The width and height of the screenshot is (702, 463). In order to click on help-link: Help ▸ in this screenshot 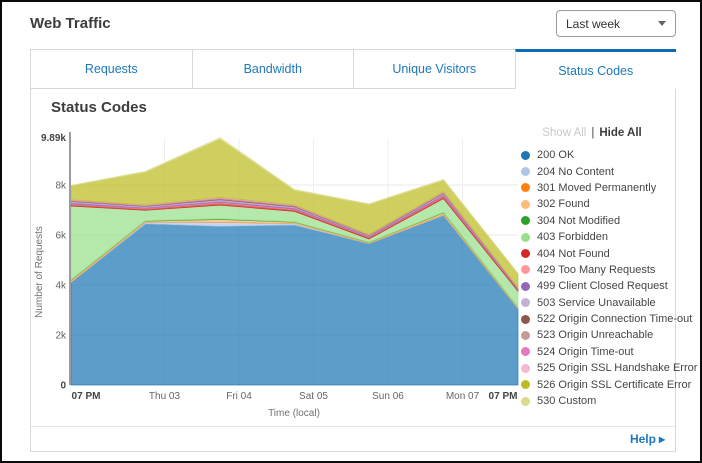, I will do `click(647, 439)`.